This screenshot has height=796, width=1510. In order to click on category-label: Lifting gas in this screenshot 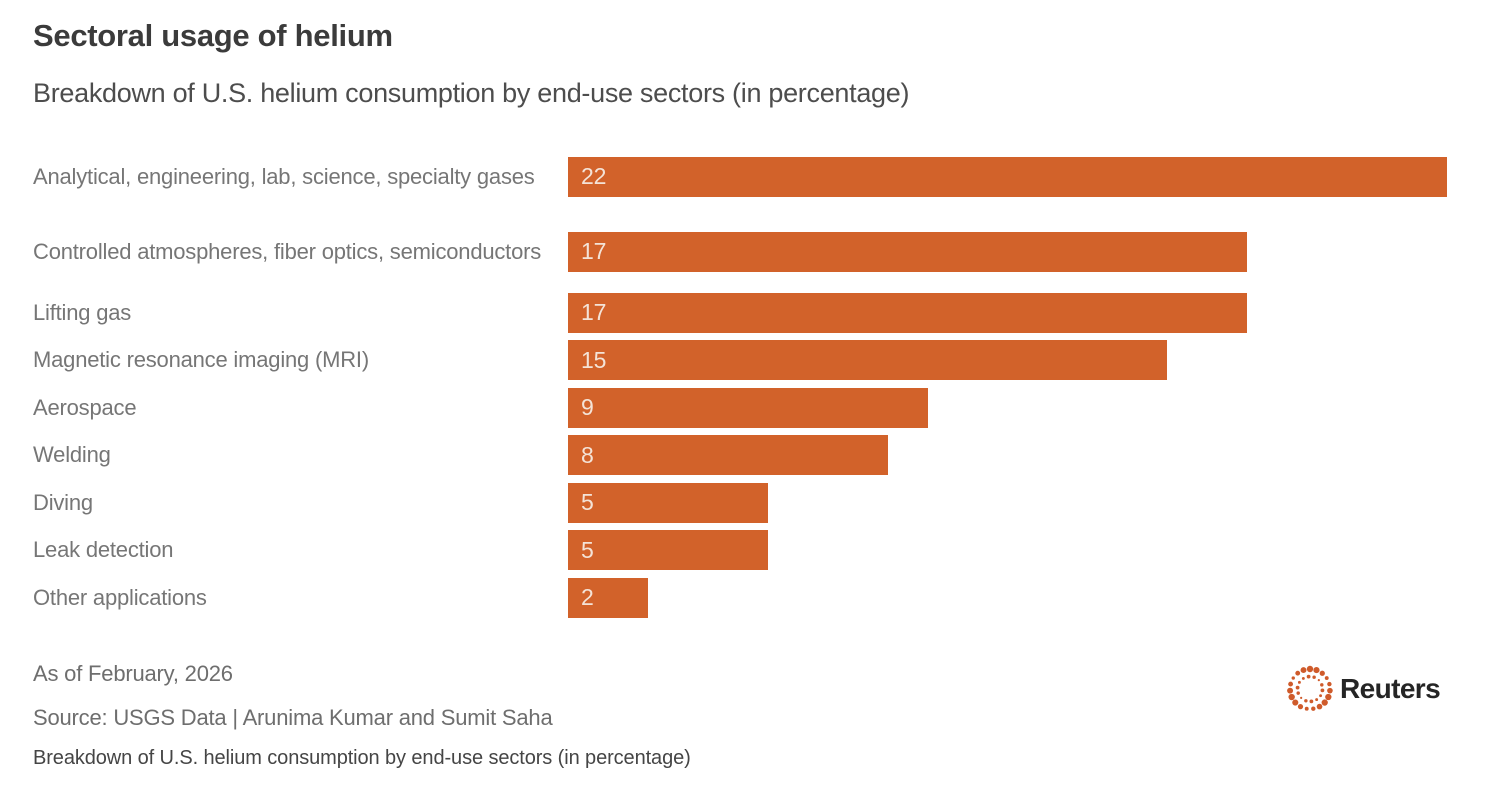, I will do `click(82, 312)`.